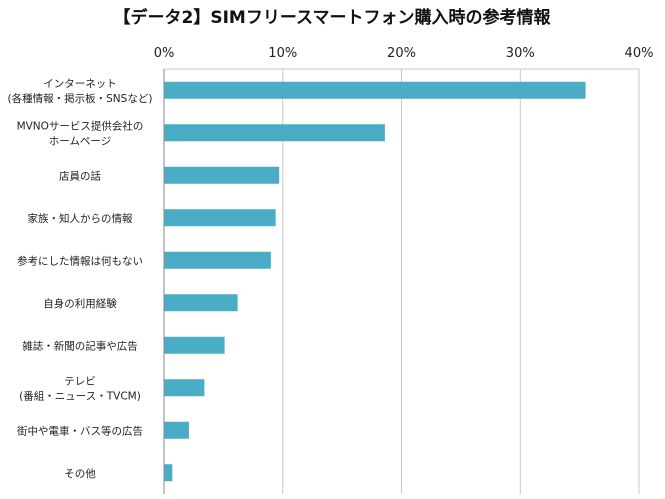  Describe the element at coordinates (80, 430) in the screenshot. I see `category-label: 街中や電車・バス等の広告` at that location.